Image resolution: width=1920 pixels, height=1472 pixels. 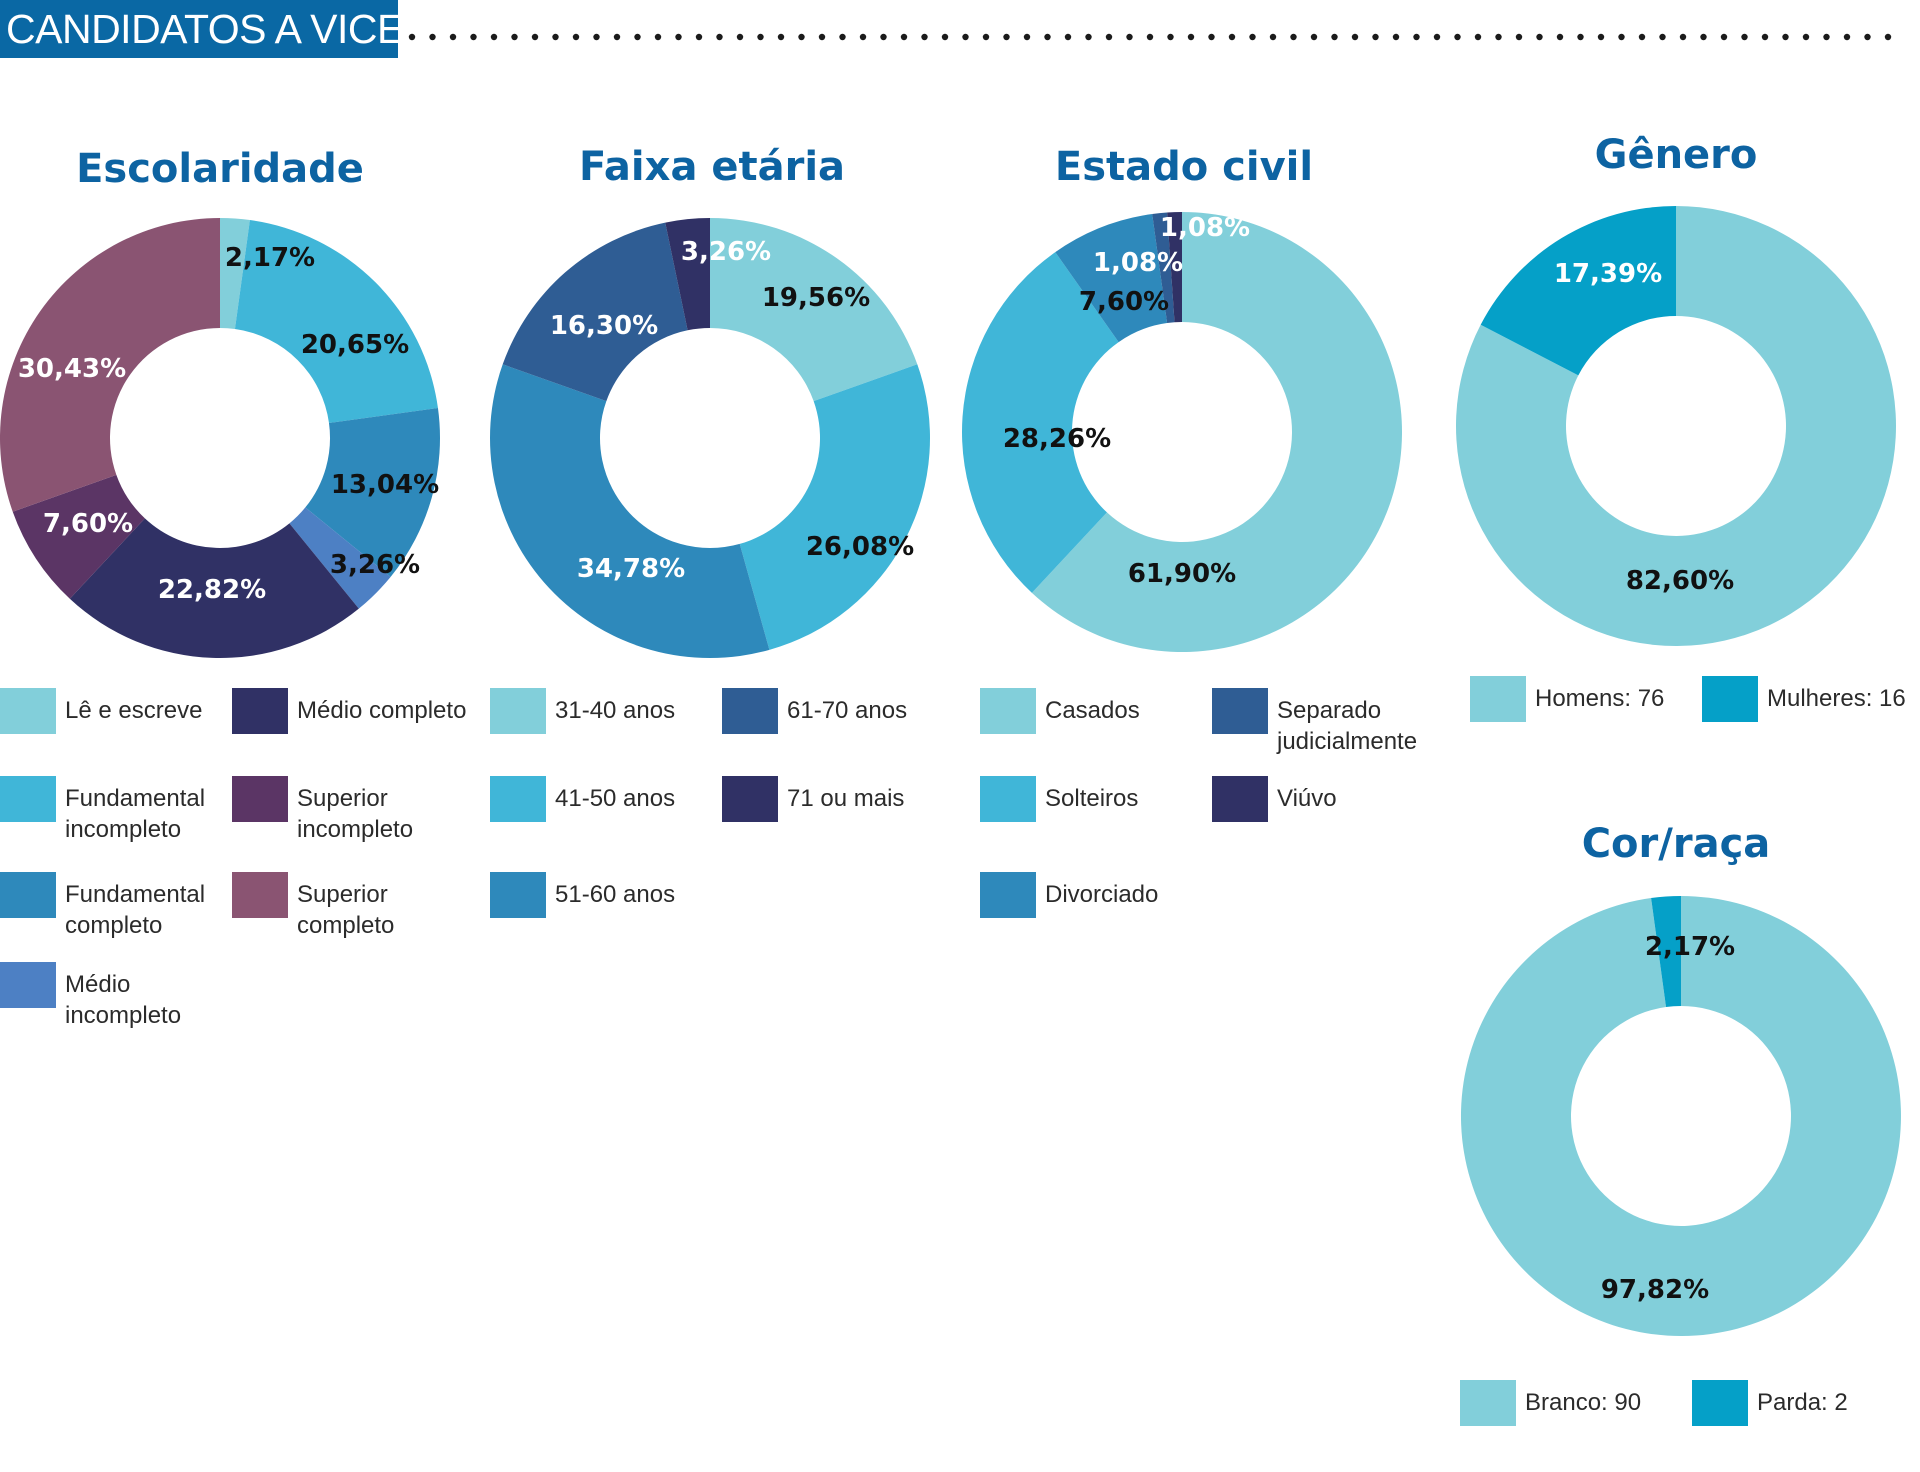 I want to click on slice-le-e-escreve, so click(x=235, y=273).